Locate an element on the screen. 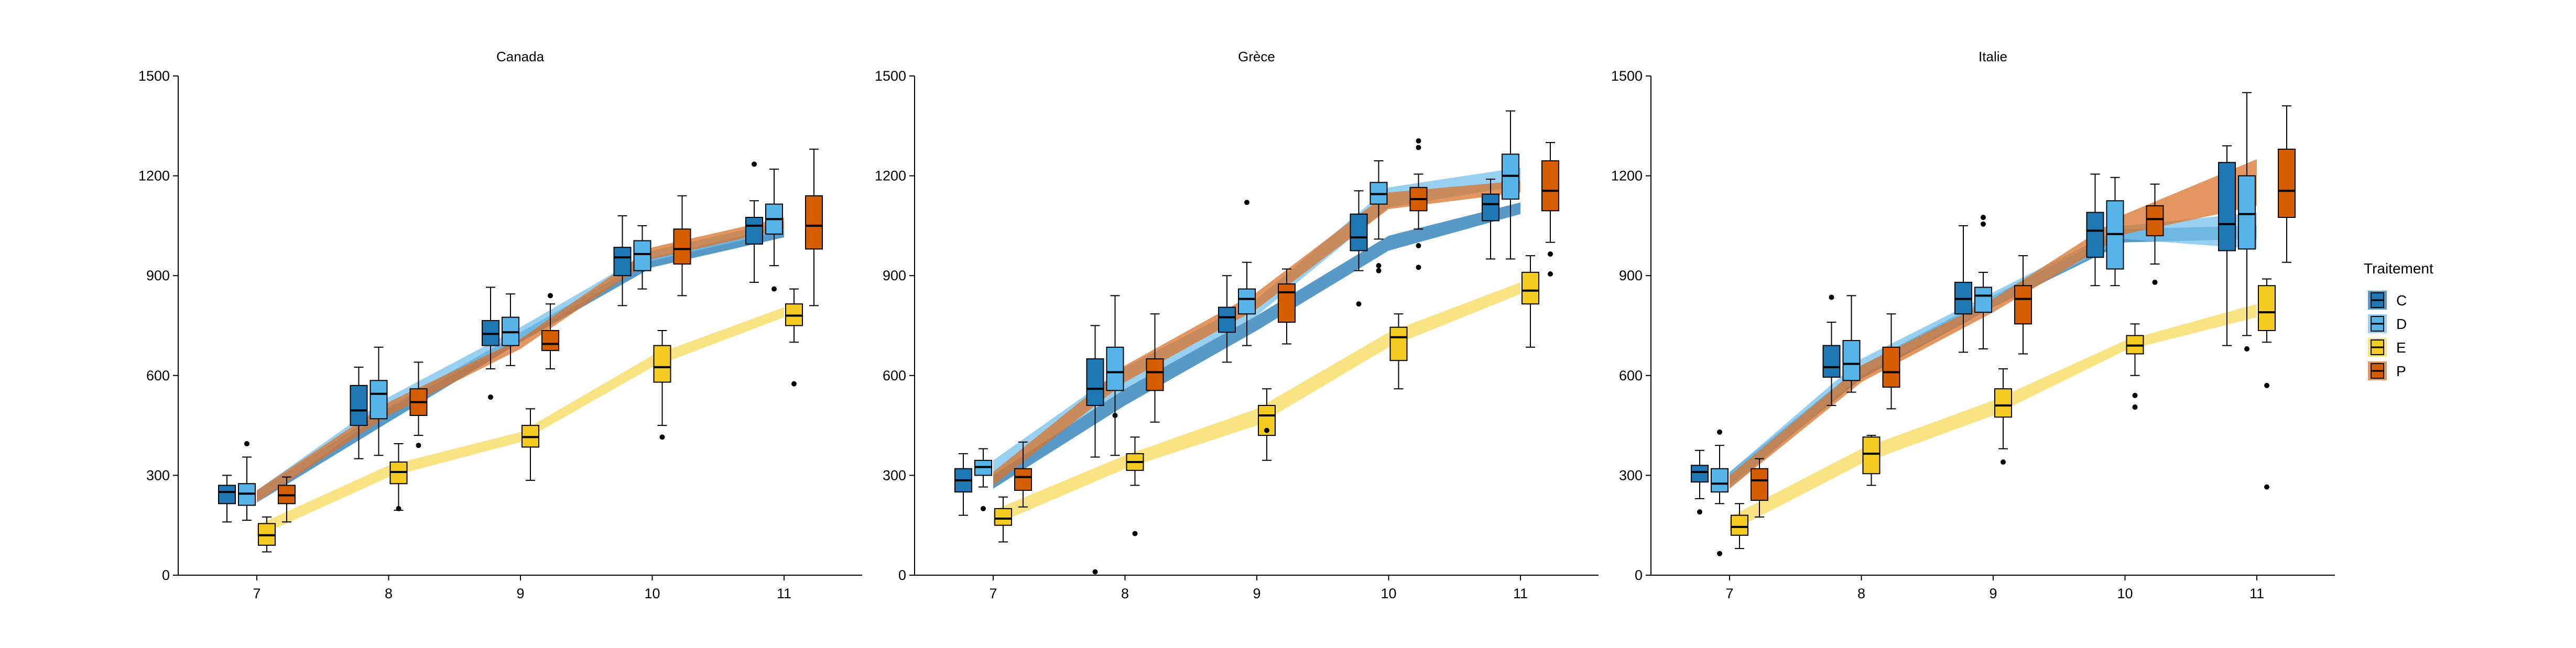  x-tick-label: 10 is located at coordinates (652, 593).